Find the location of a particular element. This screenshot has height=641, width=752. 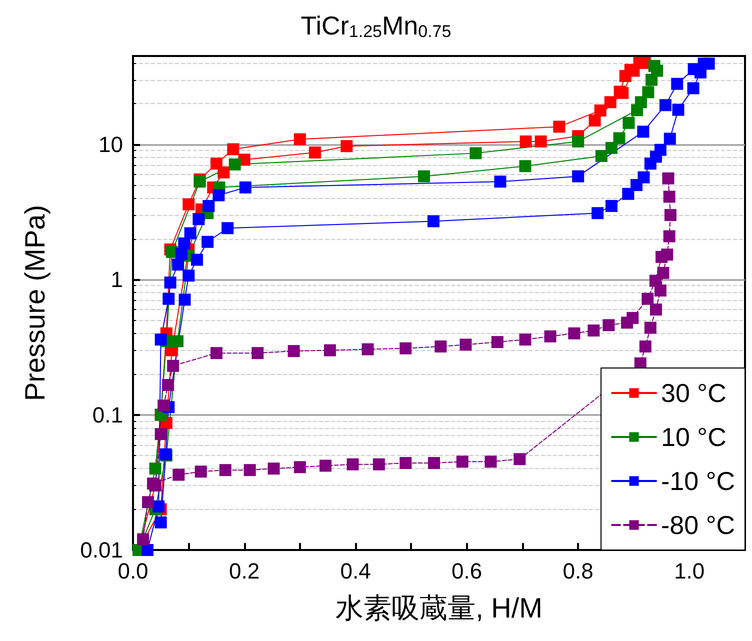

legend-label: 10 °C is located at coordinates (693, 437).